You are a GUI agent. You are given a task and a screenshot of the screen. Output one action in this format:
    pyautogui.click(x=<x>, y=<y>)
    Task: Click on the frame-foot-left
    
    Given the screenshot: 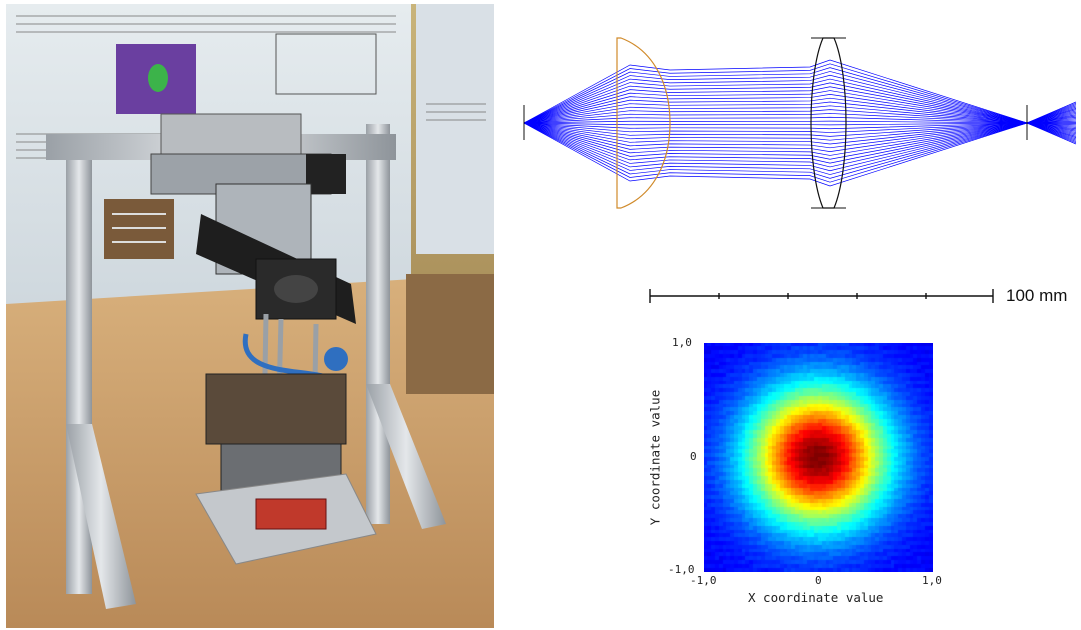 What is the action you would take?
    pyautogui.click(x=101, y=516)
    